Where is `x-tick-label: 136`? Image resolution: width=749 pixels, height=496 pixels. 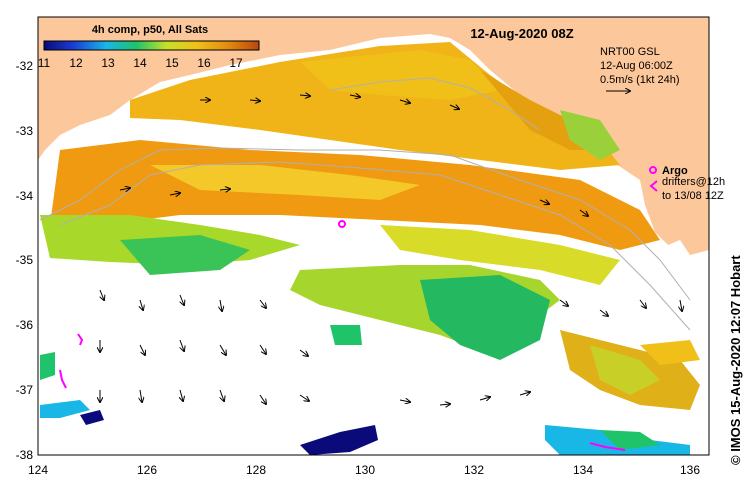
x-tick-label: 136 is located at coordinates (690, 470).